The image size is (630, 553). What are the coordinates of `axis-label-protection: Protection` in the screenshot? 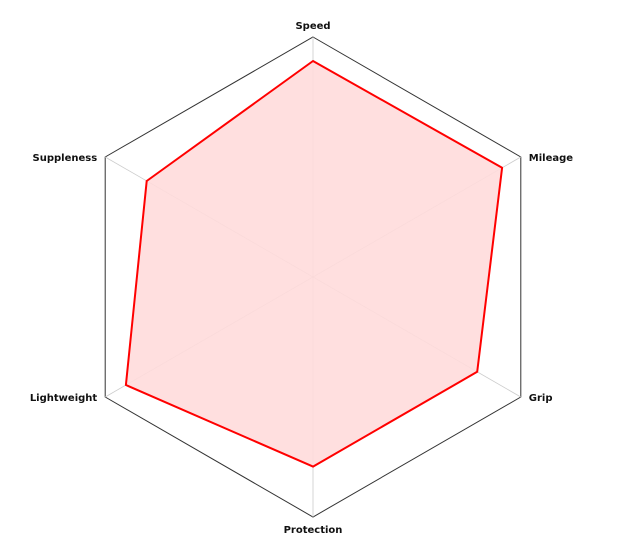 It's located at (313, 530).